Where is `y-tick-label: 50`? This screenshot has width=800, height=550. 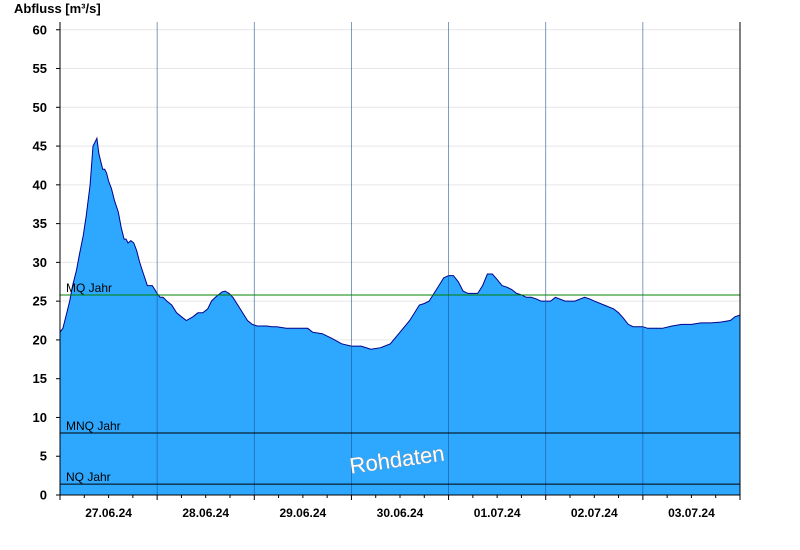 y-tick-label: 50 is located at coordinates (40, 107).